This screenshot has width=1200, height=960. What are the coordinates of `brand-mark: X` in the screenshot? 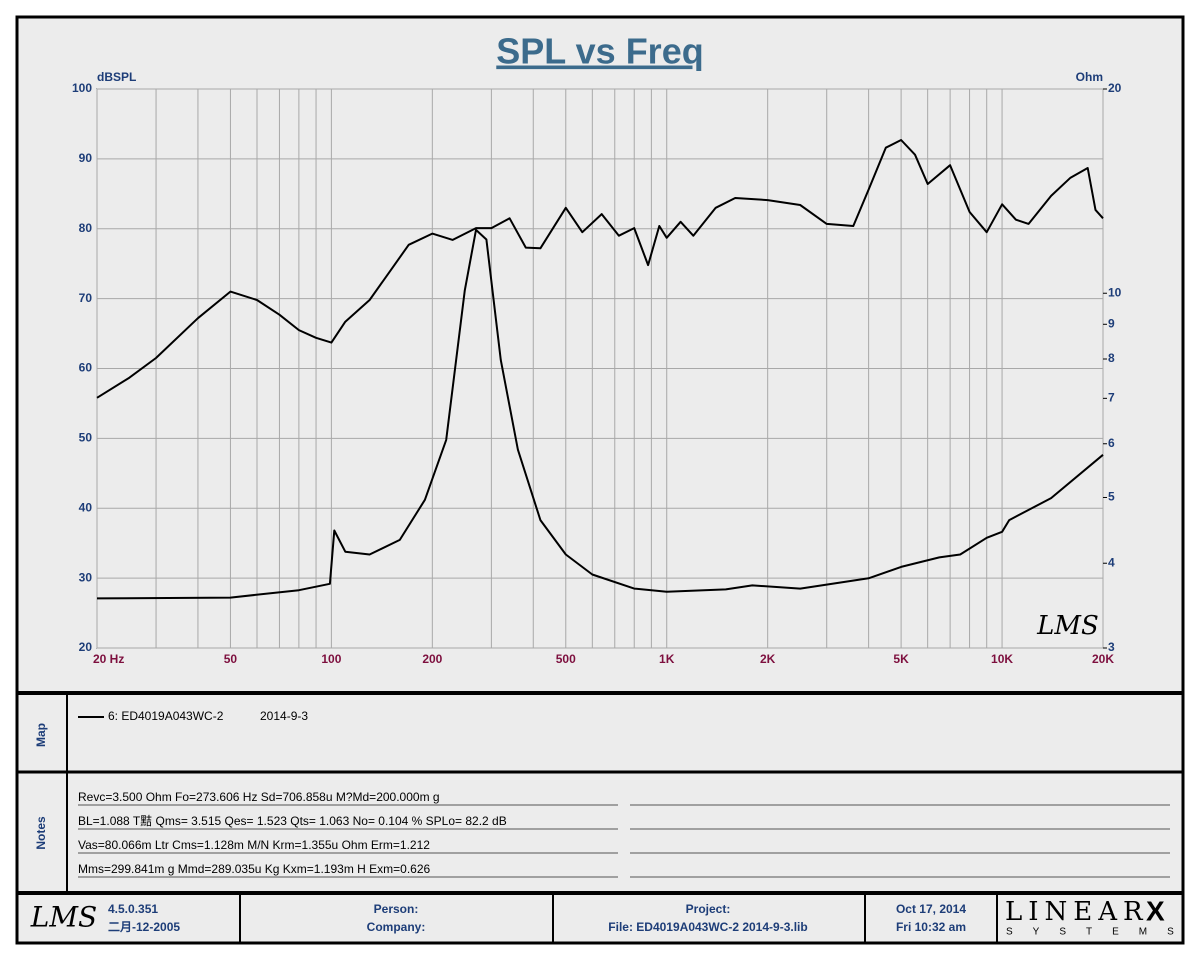 It's located at (1155, 910).